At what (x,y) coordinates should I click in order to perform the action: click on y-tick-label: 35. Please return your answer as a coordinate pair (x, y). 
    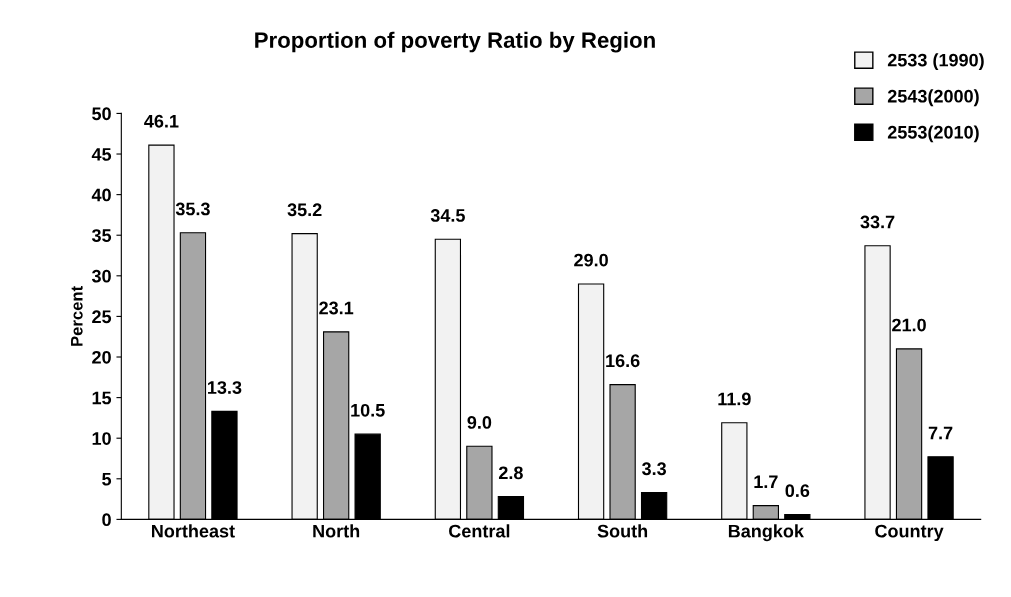
    Looking at the image, I should click on (101, 235).